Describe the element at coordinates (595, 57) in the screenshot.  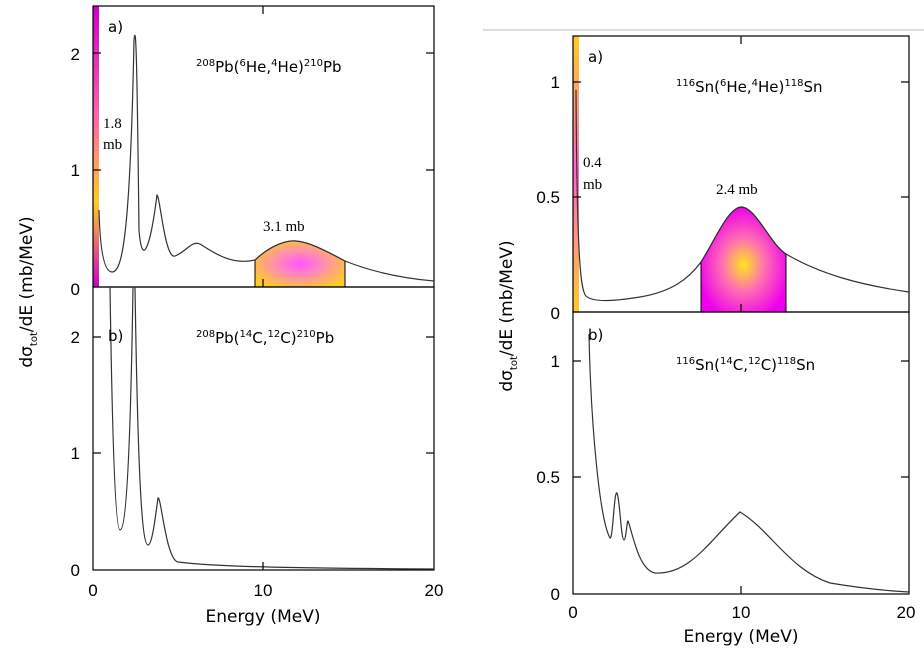
I see `right-a-panel-tag: a)` at that location.